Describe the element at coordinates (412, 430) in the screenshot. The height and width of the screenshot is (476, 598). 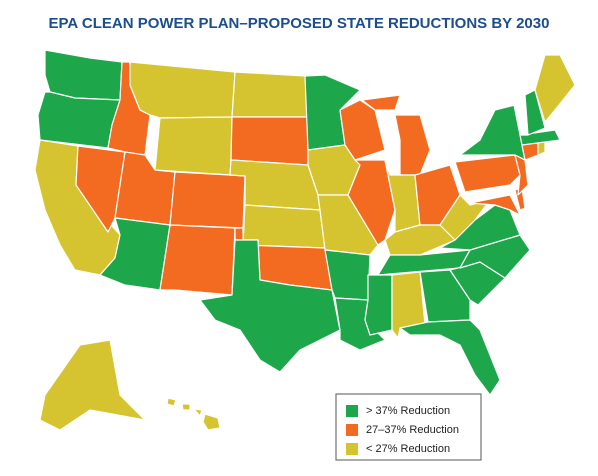
I see `legend-label: 27–37% Reduction` at that location.